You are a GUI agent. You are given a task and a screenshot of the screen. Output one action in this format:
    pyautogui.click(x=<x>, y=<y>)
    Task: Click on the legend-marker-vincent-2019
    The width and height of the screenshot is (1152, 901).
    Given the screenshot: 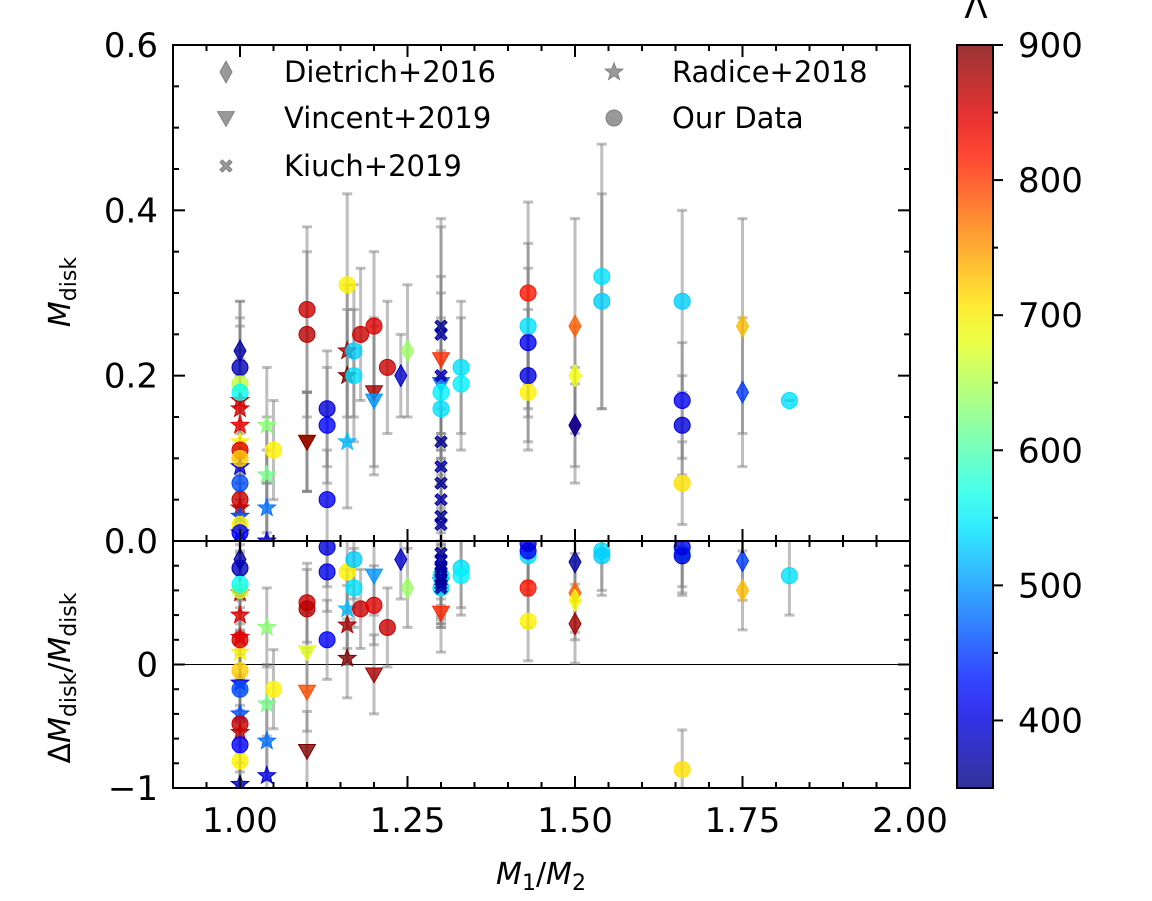 What is the action you would take?
    pyautogui.click(x=226, y=119)
    